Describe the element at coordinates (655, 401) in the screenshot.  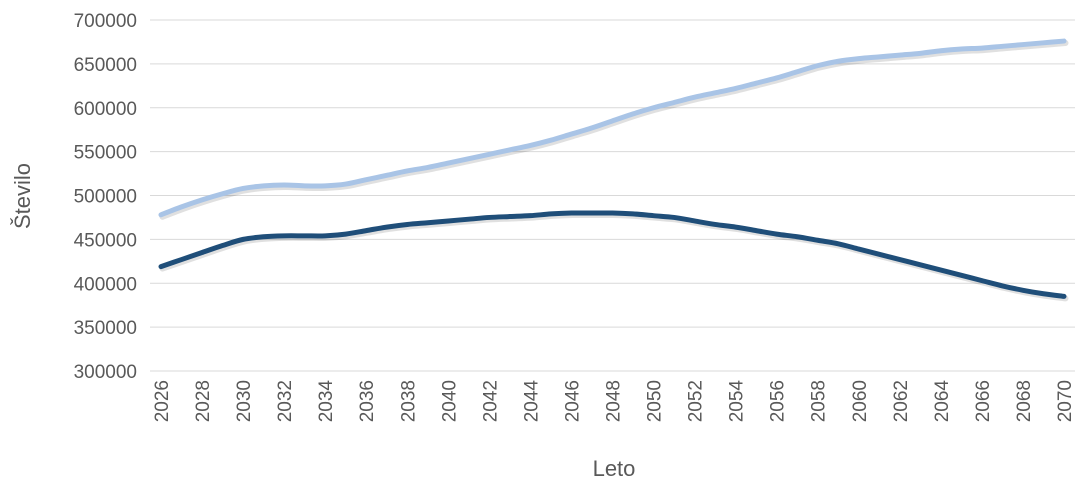
I see `x-tick-label: 2050` at that location.